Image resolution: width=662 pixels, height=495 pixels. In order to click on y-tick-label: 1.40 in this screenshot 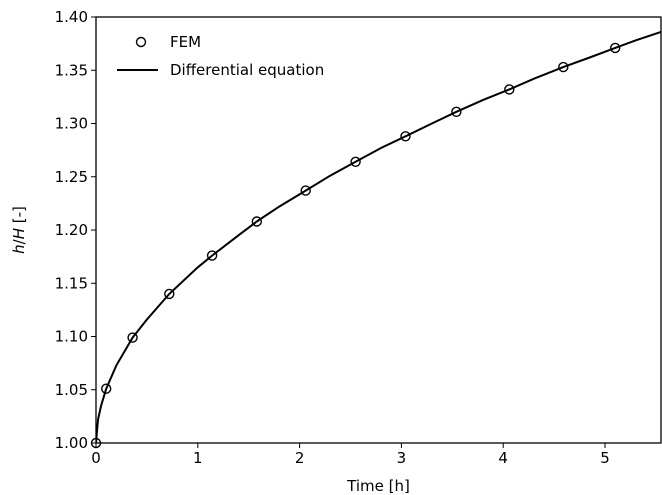, I will do `click(71, 17)`.